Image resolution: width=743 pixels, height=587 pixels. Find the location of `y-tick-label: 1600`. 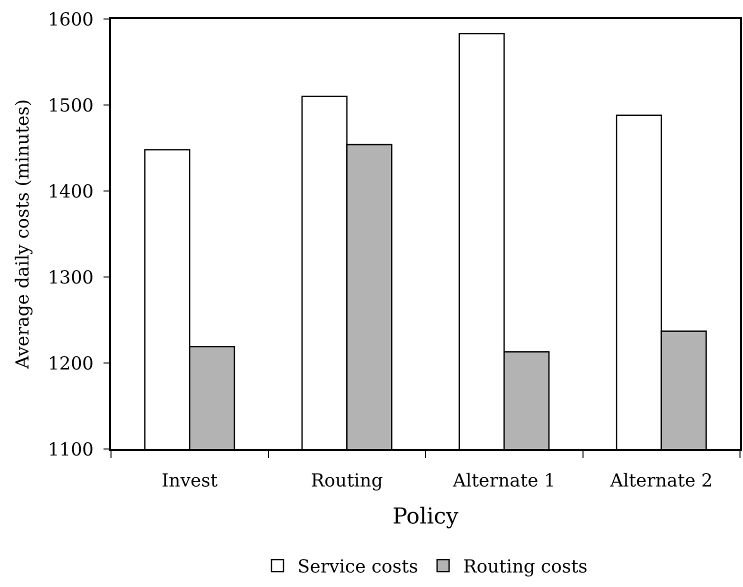

y-tick-label: 1600 is located at coordinates (71, 19).